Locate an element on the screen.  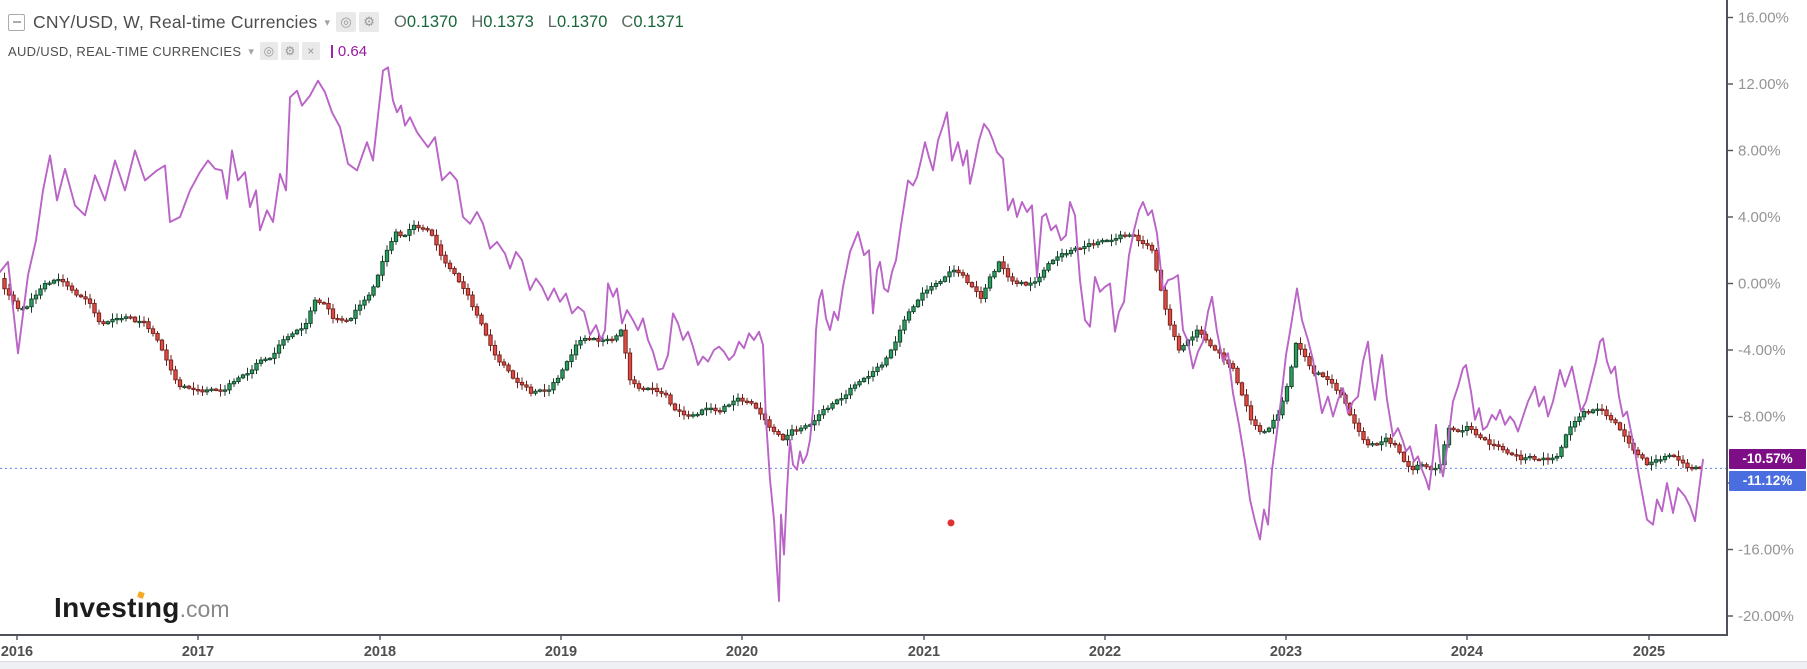
close-value: 0.1371 is located at coordinates (658, 21).